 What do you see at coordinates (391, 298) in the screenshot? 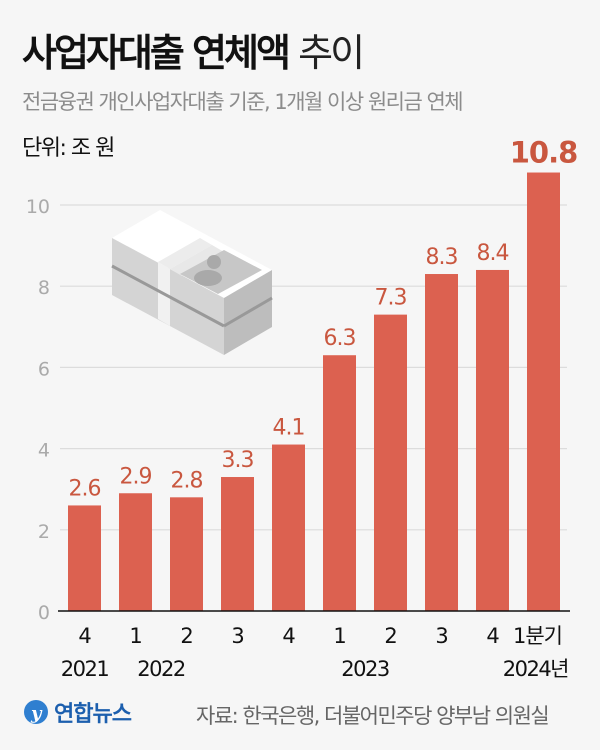
I see `value-label: 7.3` at bounding box center [391, 298].